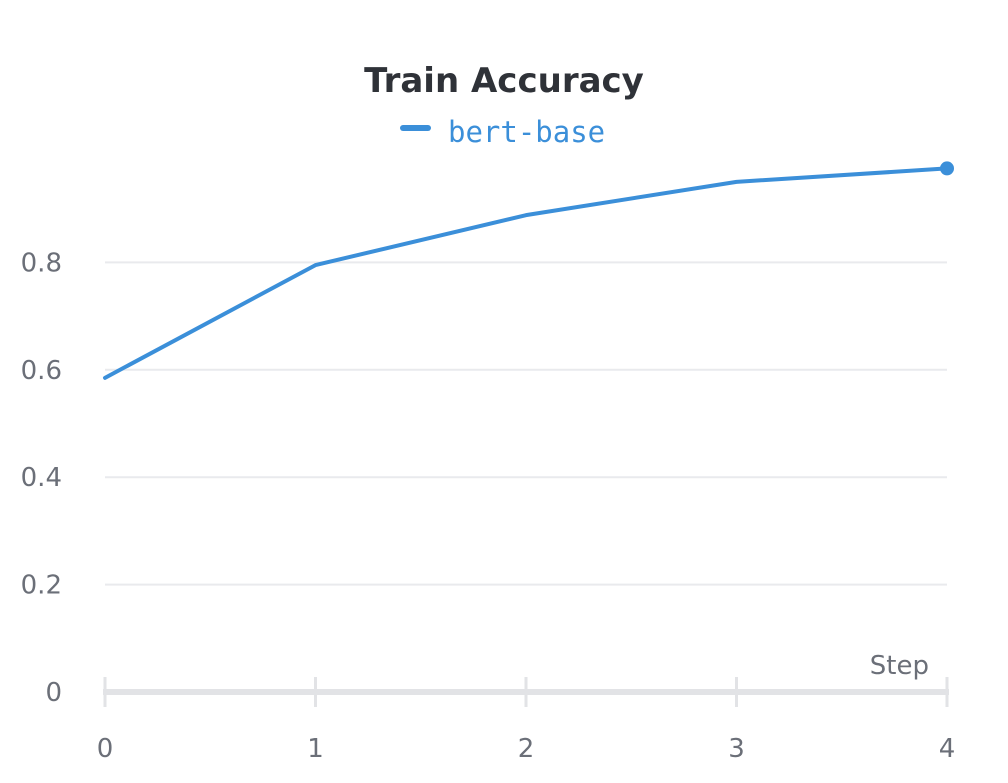 The image size is (1008, 783). What do you see at coordinates (947, 749) in the screenshot?
I see `x-tick-label-4: 4` at bounding box center [947, 749].